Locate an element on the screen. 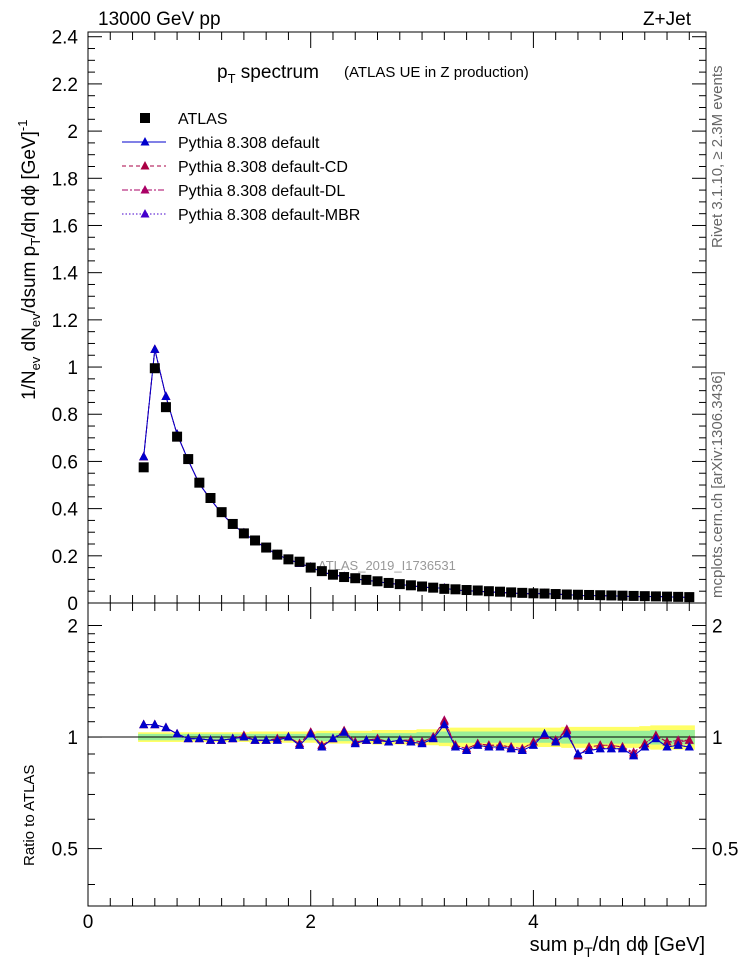 This screenshot has height=972, width=746. analysis-watermark: ATLAS_2019_I1736531 is located at coordinates (387, 565).